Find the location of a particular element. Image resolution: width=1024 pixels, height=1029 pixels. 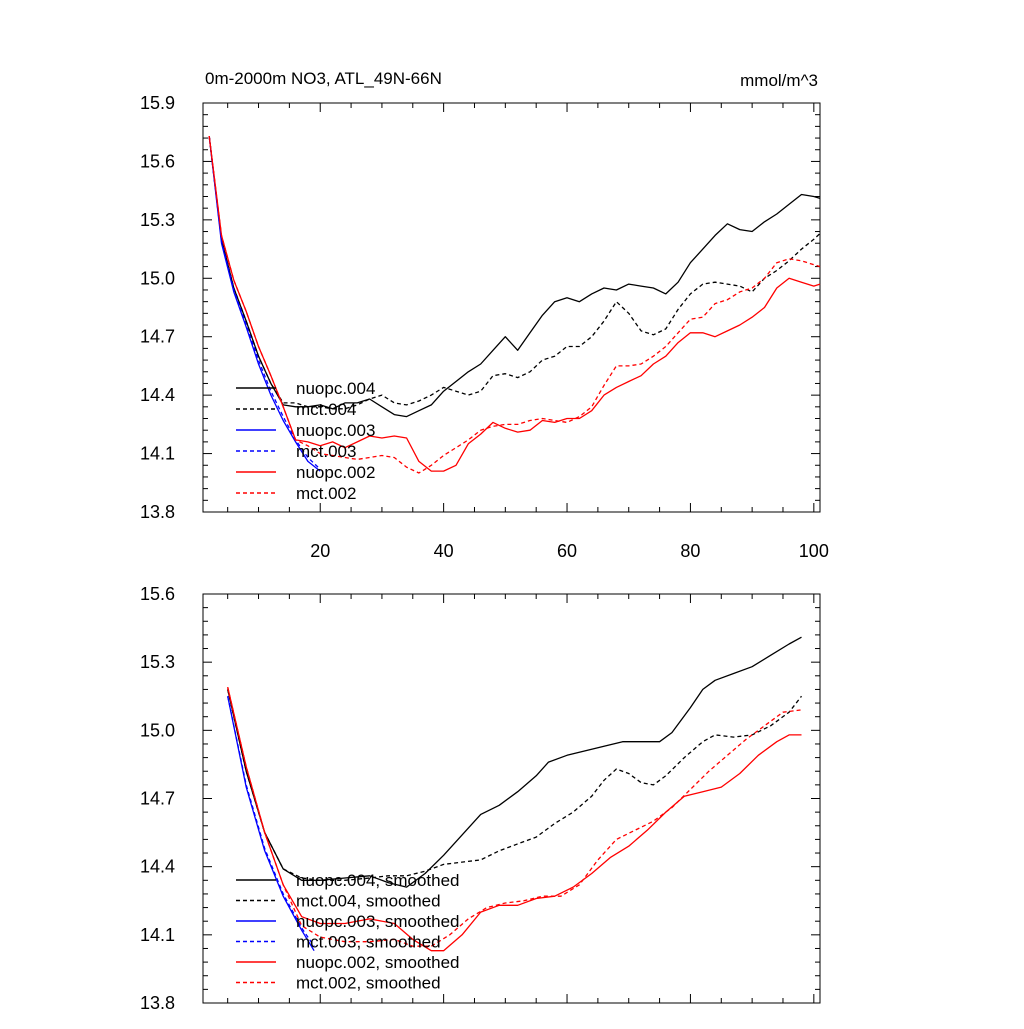

x-tick-label: 80 is located at coordinates (690, 551).